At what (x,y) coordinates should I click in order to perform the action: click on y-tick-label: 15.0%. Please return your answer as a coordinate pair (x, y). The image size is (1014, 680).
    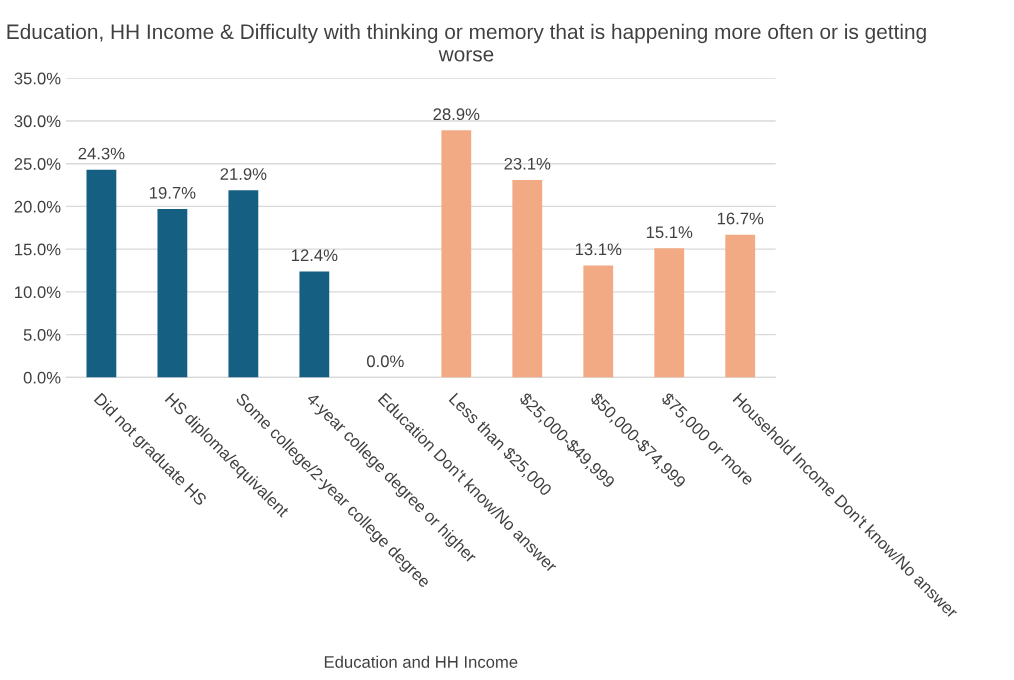
    Looking at the image, I should click on (38, 249).